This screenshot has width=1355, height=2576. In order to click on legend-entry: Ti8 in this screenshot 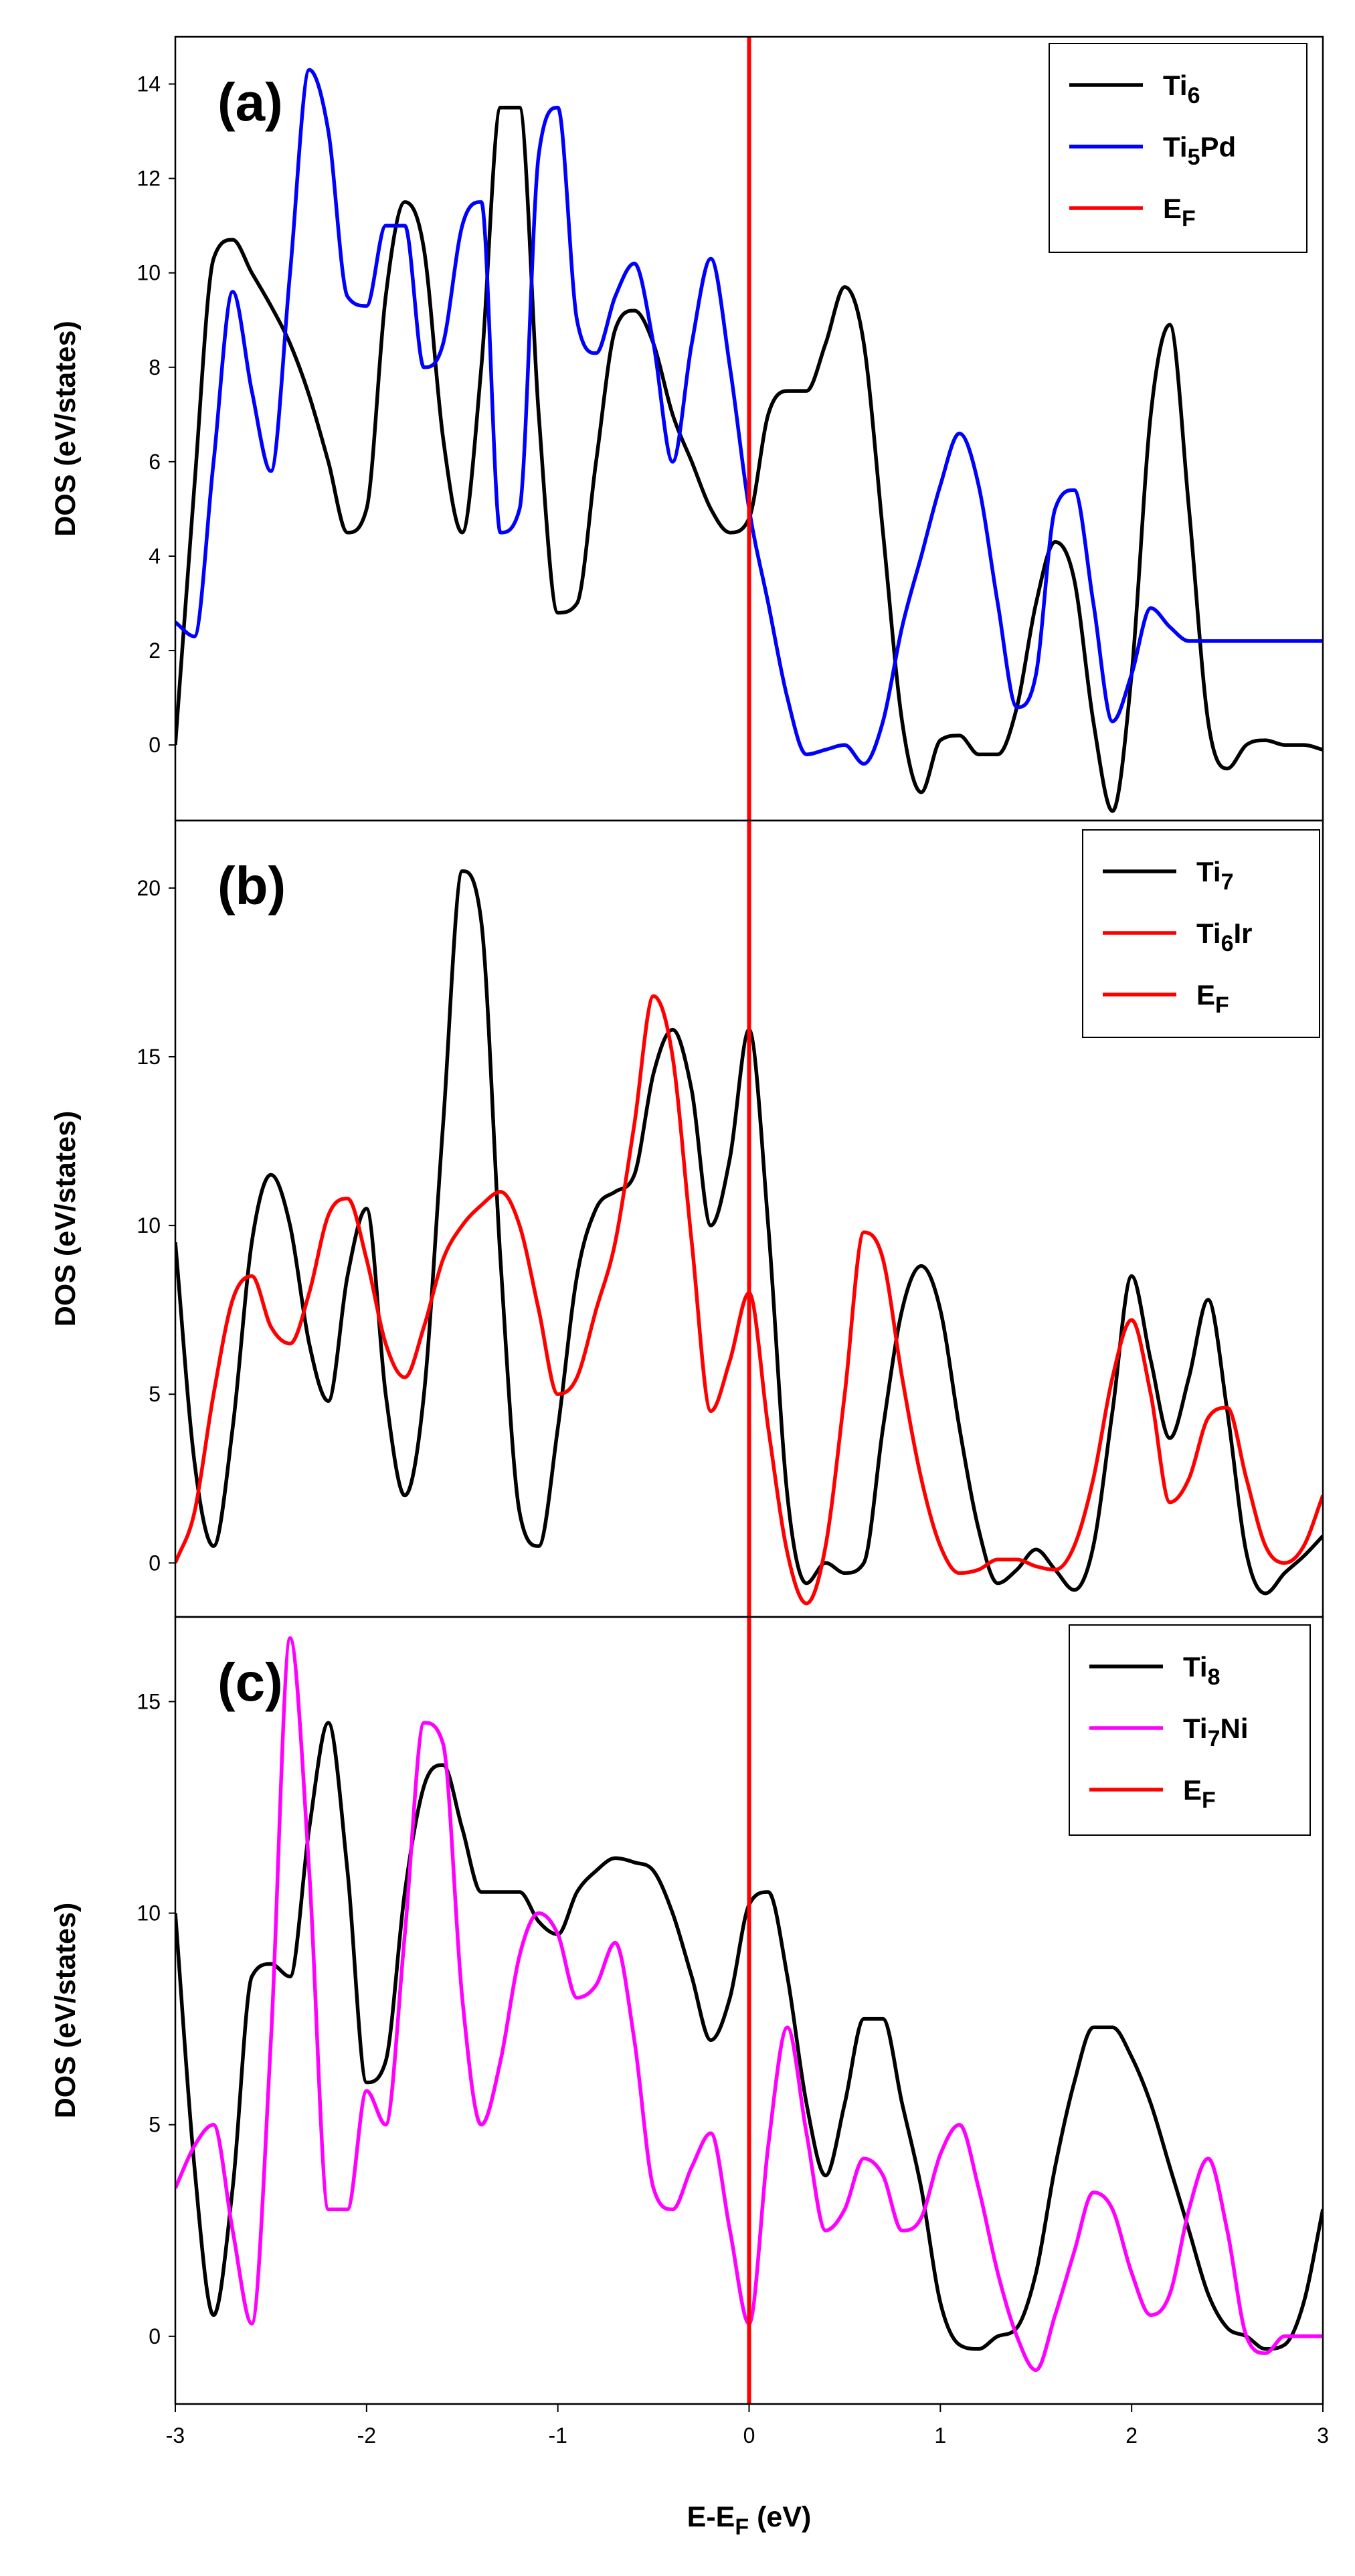, I will do `click(1202, 1670)`.